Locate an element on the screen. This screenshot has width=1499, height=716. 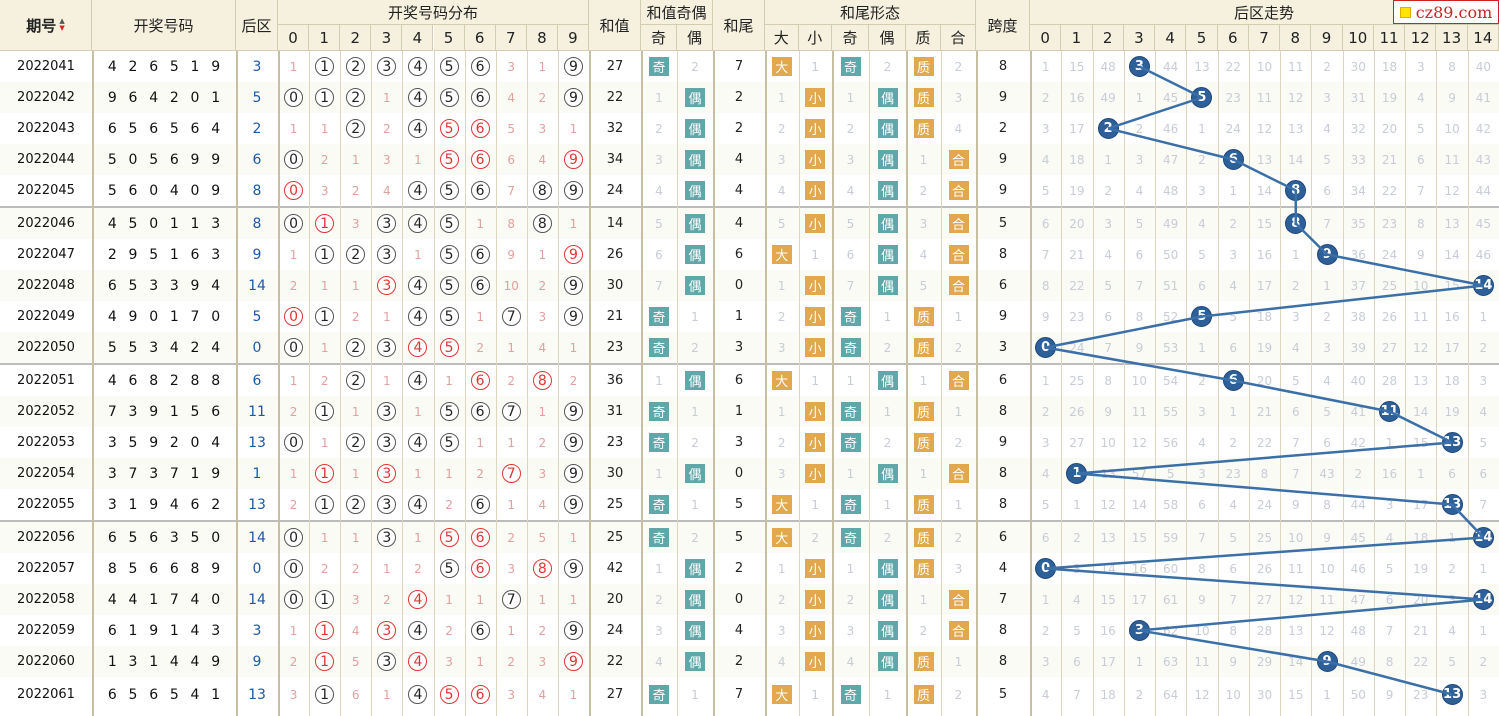
trend-cell: 48 is located at coordinates (1358, 630).